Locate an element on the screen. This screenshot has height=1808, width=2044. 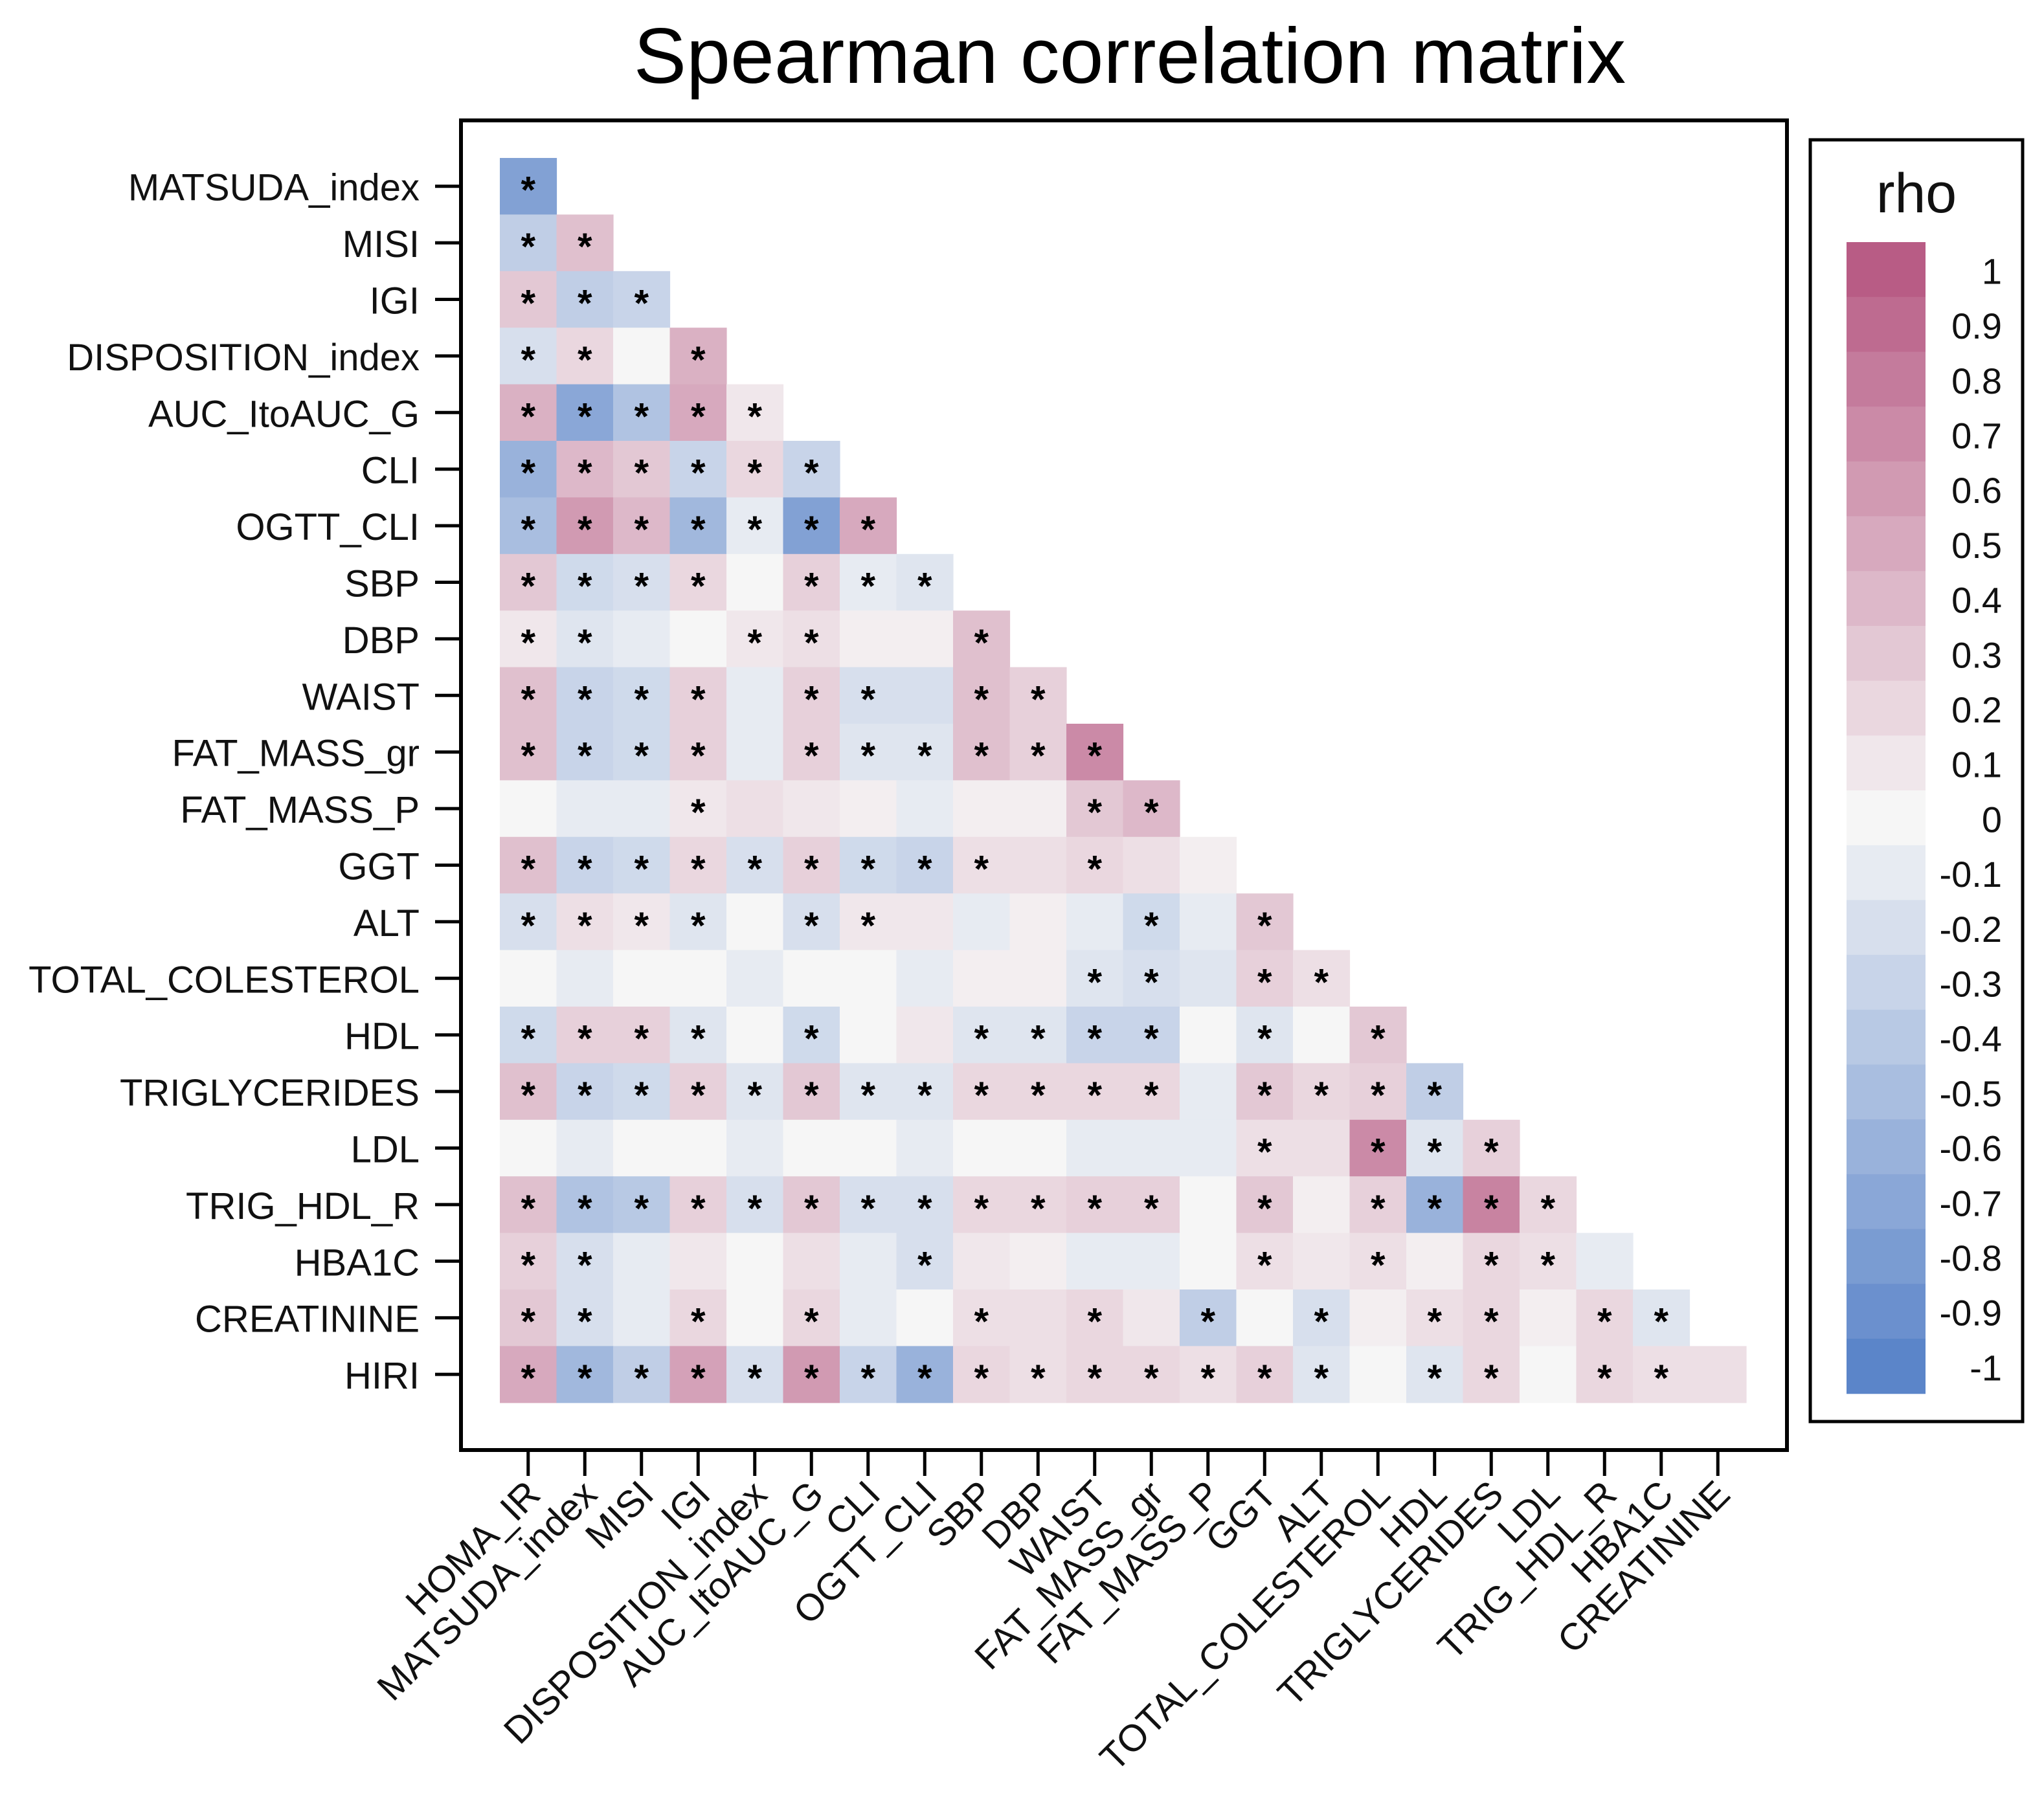
legend-tick-label: -0.5 is located at coordinates (1972, 1093).